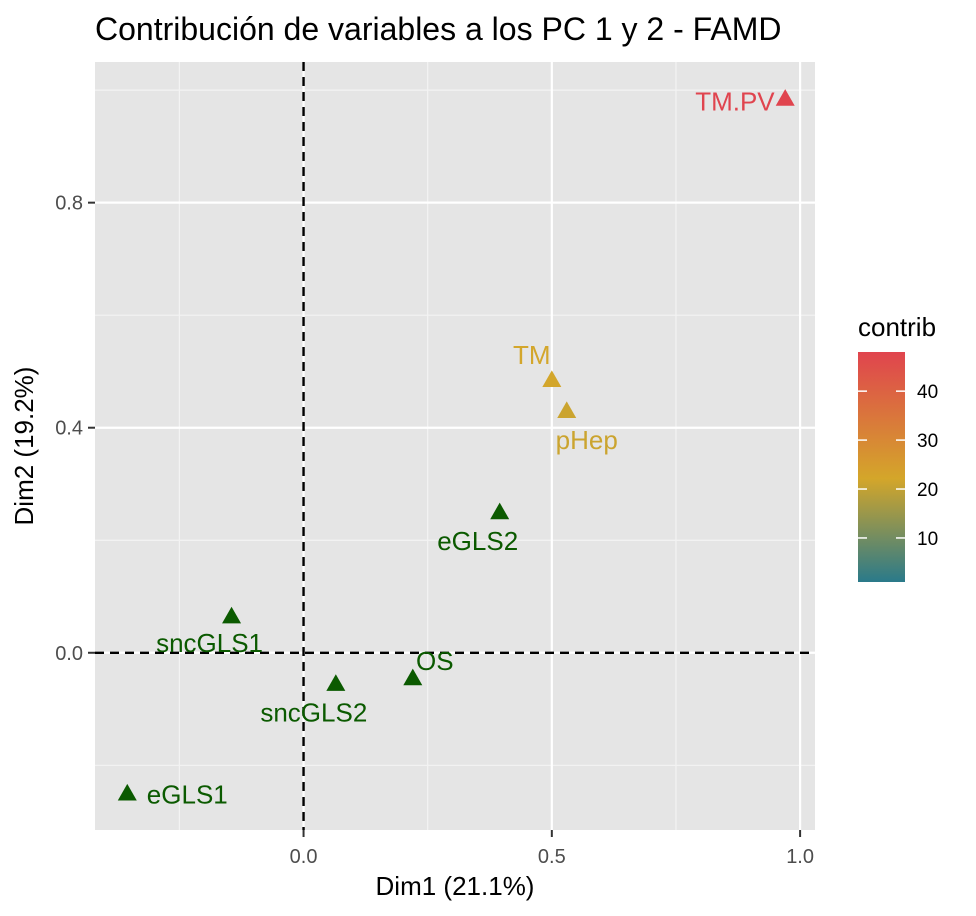 The width and height of the screenshot is (976, 916). What do you see at coordinates (477, 541) in the screenshot?
I see `point-label-eGLS2: eGLS2` at bounding box center [477, 541].